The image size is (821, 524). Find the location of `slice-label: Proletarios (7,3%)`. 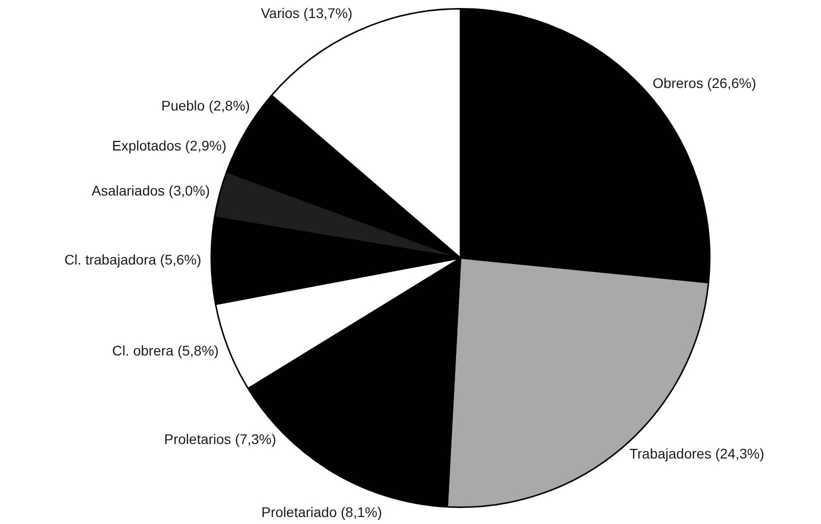

slice-label: Proletarios (7,3%) is located at coordinates (220, 439).